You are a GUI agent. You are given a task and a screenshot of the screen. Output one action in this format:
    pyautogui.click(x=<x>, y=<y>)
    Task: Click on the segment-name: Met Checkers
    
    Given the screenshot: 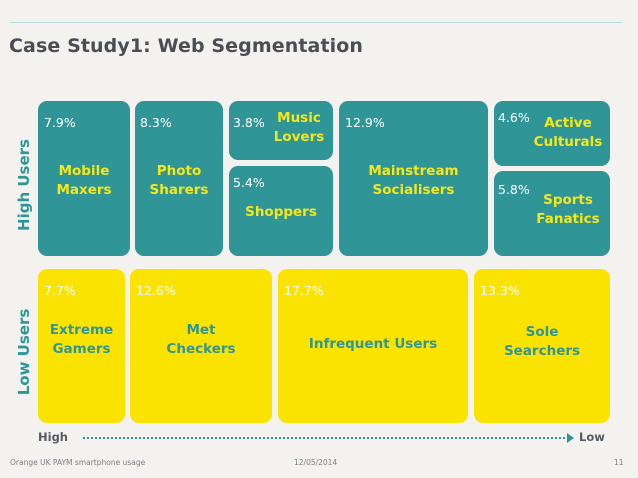 What is the action you would take?
    pyautogui.click(x=201, y=339)
    